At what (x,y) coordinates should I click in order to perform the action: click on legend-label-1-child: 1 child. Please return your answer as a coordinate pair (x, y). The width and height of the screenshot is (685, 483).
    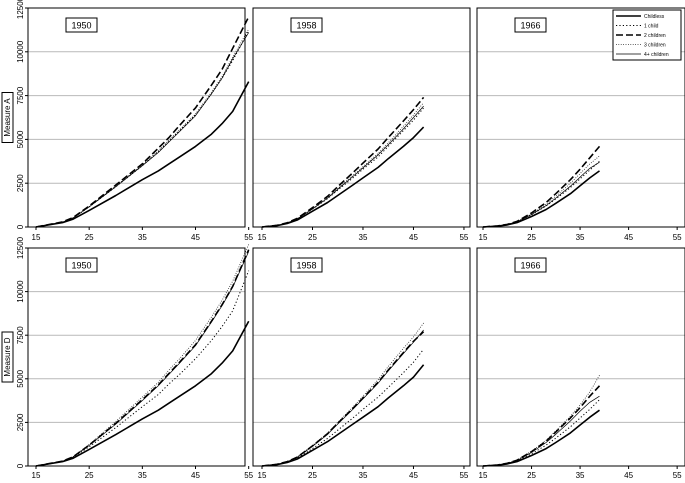
    Looking at the image, I should click on (651, 26).